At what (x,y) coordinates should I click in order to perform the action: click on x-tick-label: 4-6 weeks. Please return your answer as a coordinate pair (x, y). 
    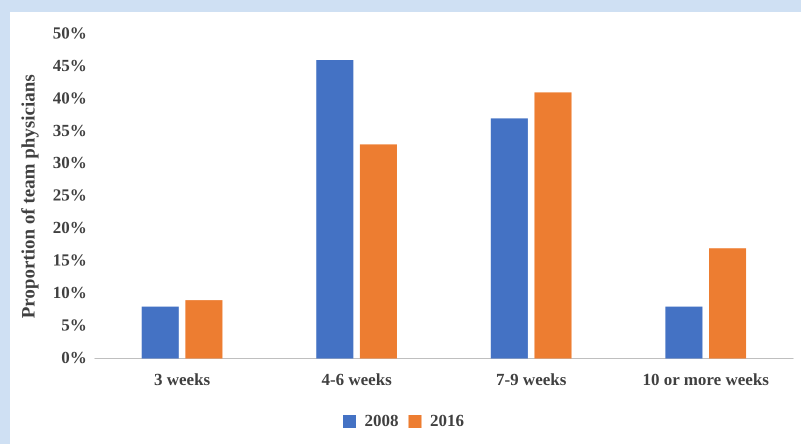
    Looking at the image, I should click on (356, 380).